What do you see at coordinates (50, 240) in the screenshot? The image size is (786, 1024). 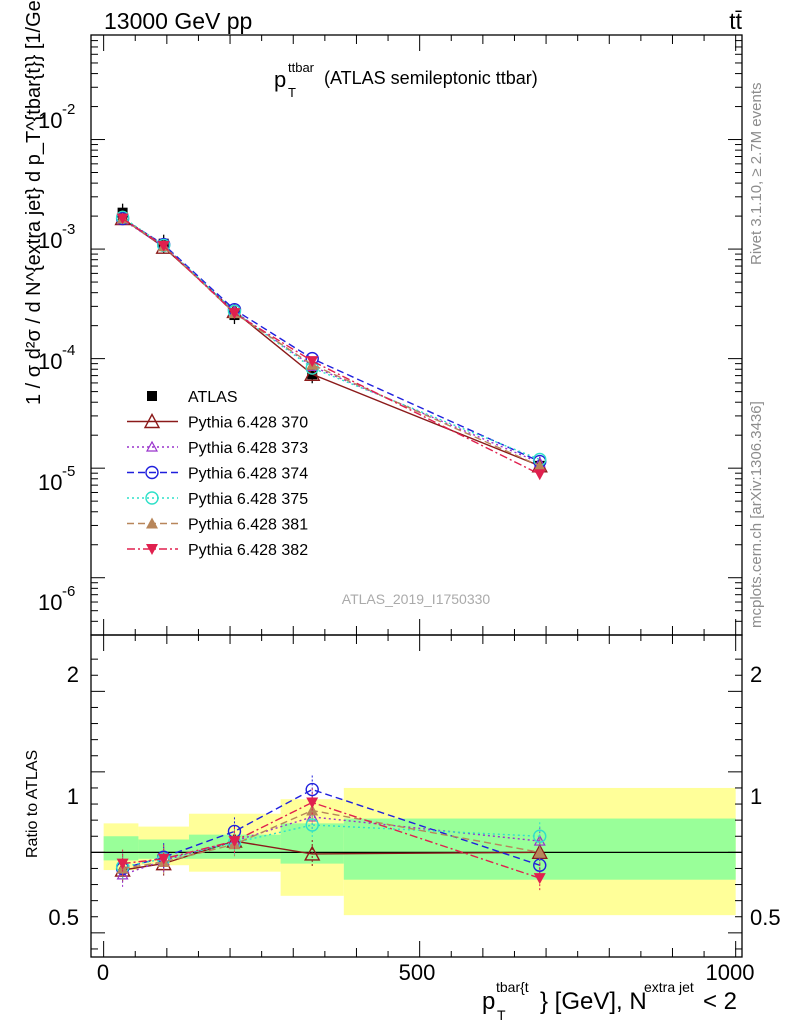 I see `top-y-tick-1e-3: 10` at bounding box center [50, 240].